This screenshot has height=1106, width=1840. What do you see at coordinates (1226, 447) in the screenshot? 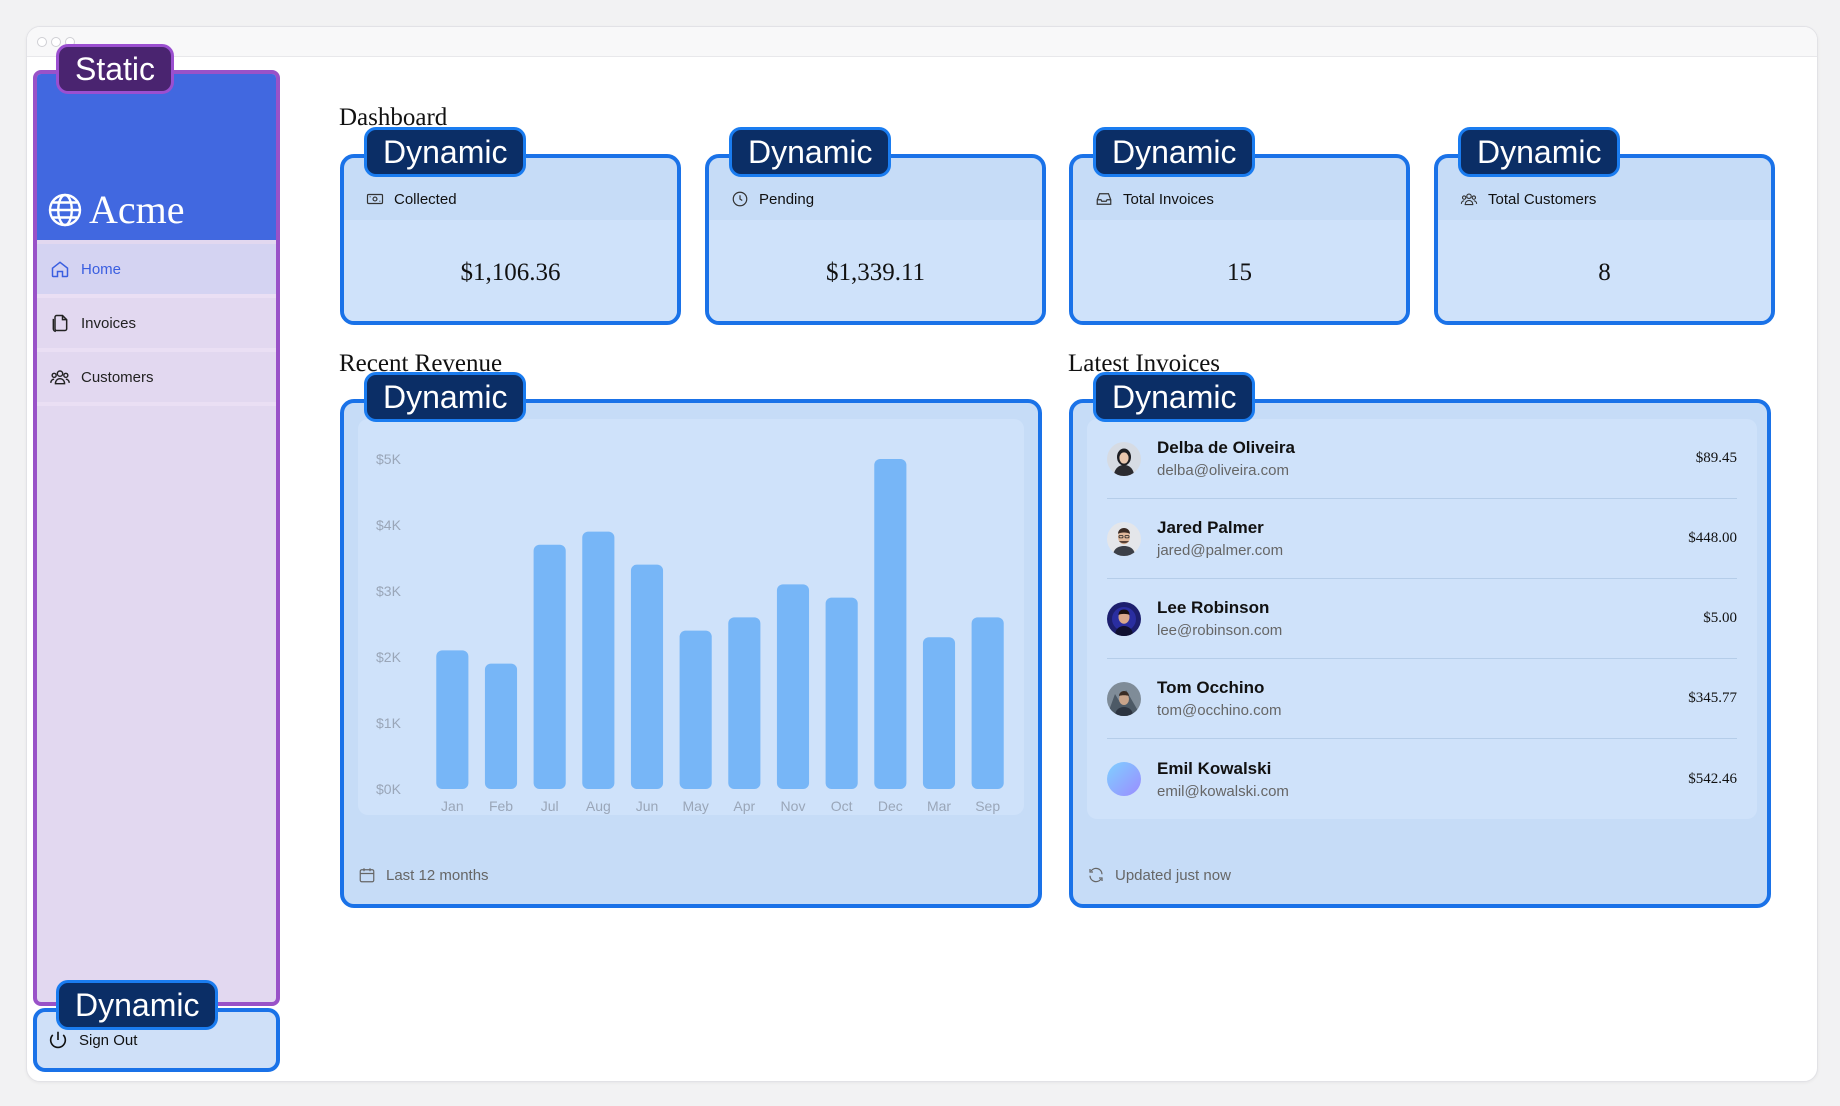
I see `invoice-customer-name: Delba de Oliveira` at bounding box center [1226, 447].